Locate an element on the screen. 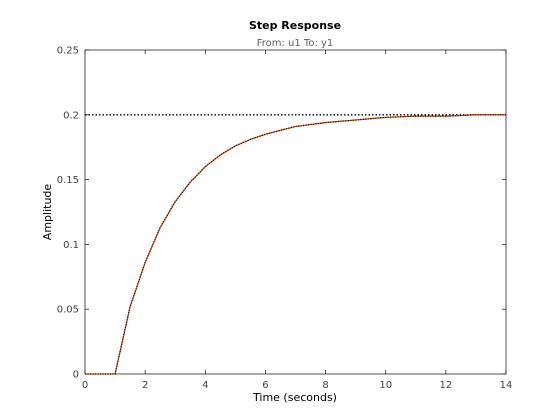 This screenshot has width=560, height=420. x-tick-label: 6 is located at coordinates (265, 385).